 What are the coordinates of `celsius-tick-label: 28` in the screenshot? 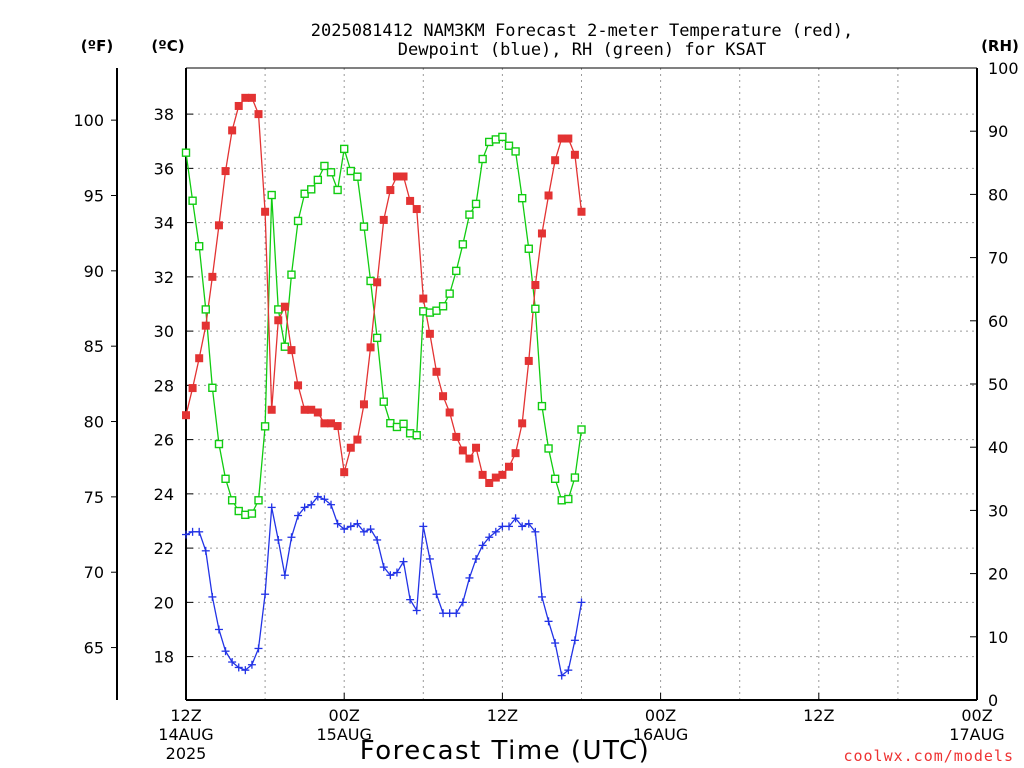 It's located at (164, 385).